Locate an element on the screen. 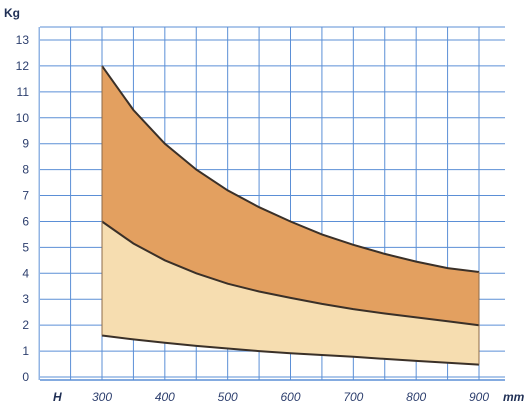 The width and height of the screenshot is (532, 406). y-tick-label: 2 is located at coordinates (25, 325).